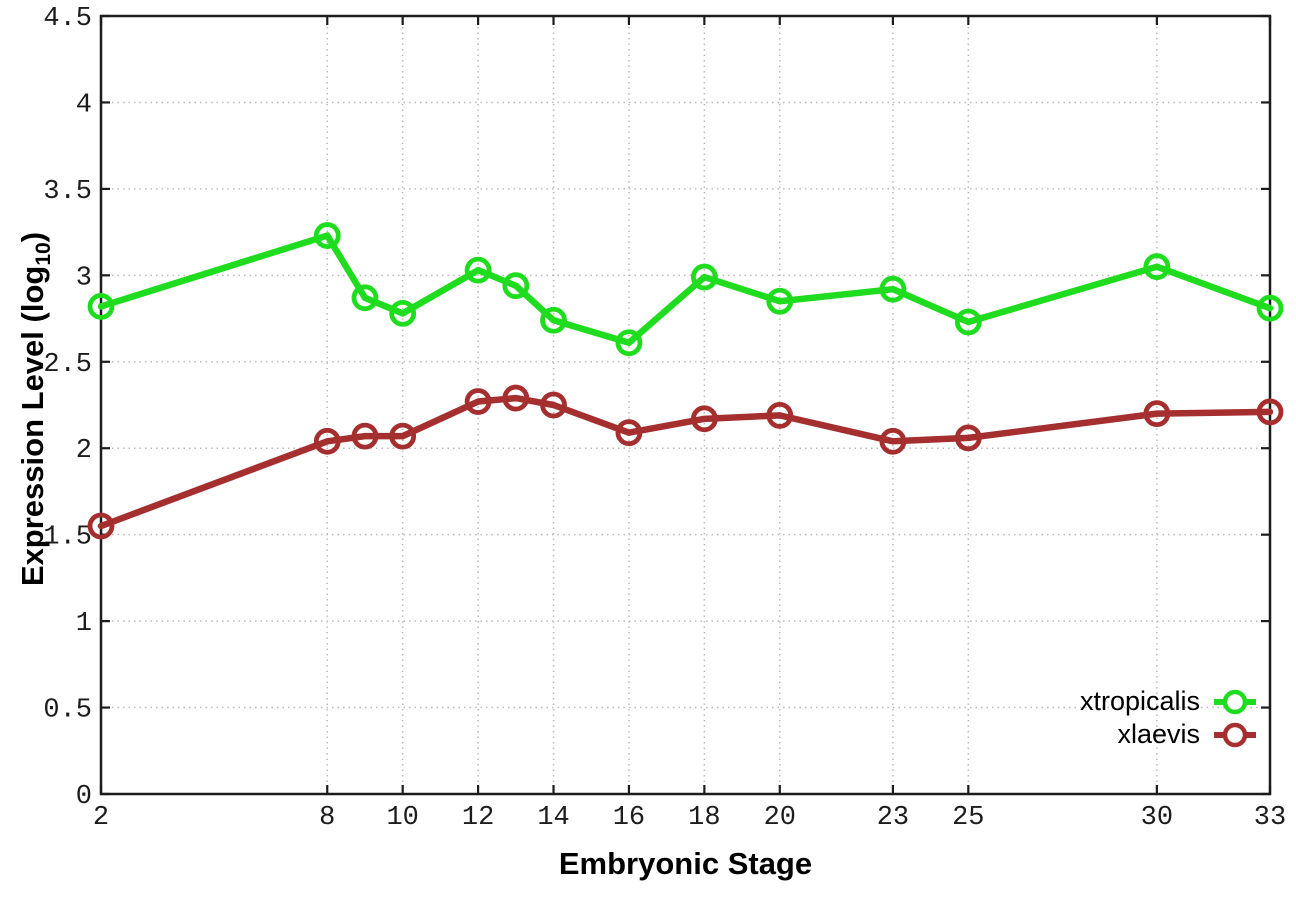  I want to click on y-tick-label: 2, so click(84, 451).